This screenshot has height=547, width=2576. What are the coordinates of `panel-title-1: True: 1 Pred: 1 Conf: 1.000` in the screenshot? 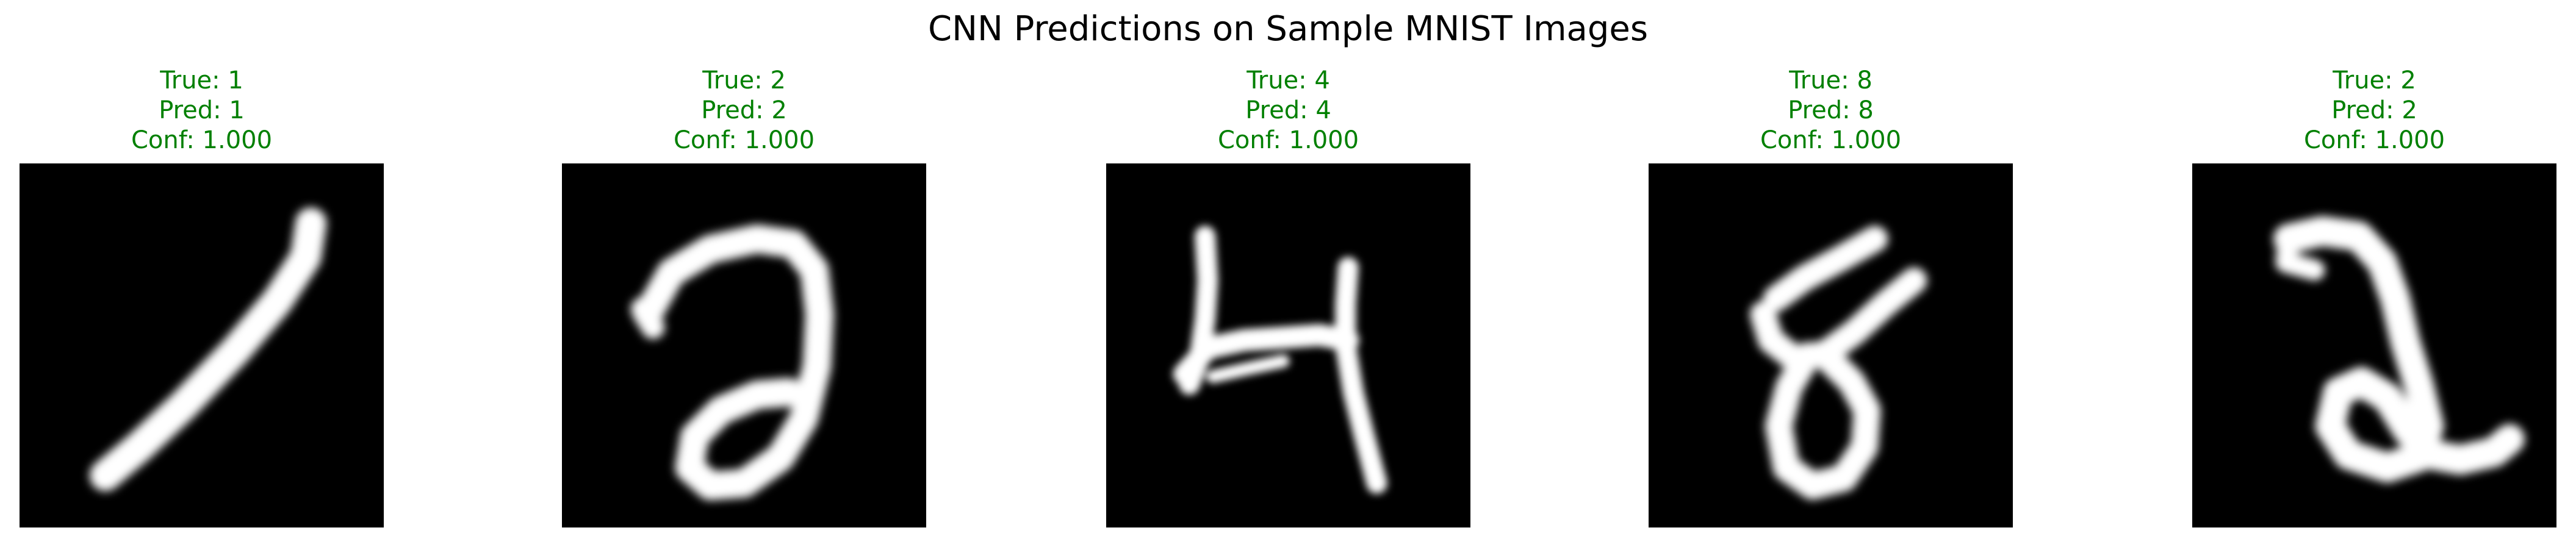 It's located at (202, 111).